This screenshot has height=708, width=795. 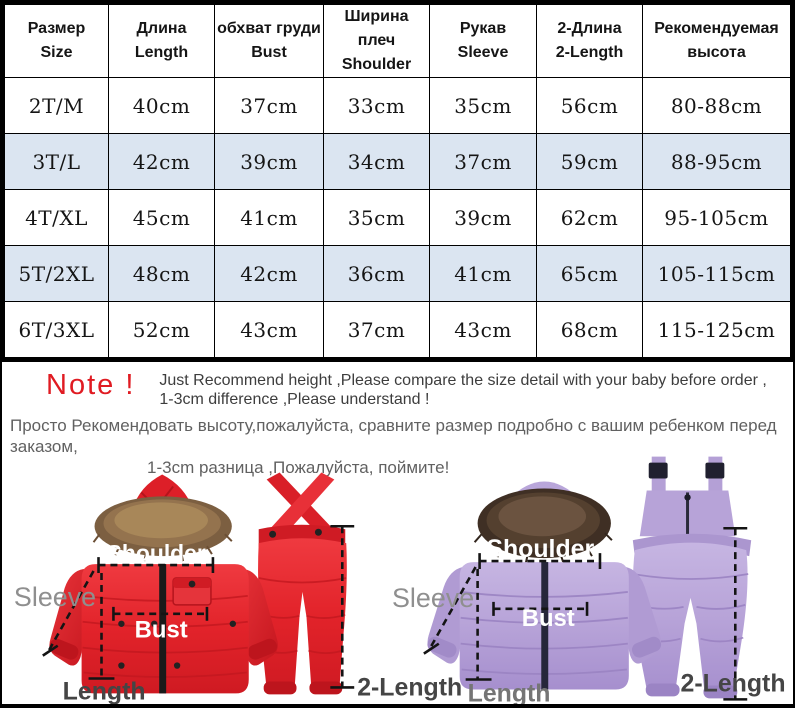 I want to click on cell-length: 40cm, so click(x=161, y=105).